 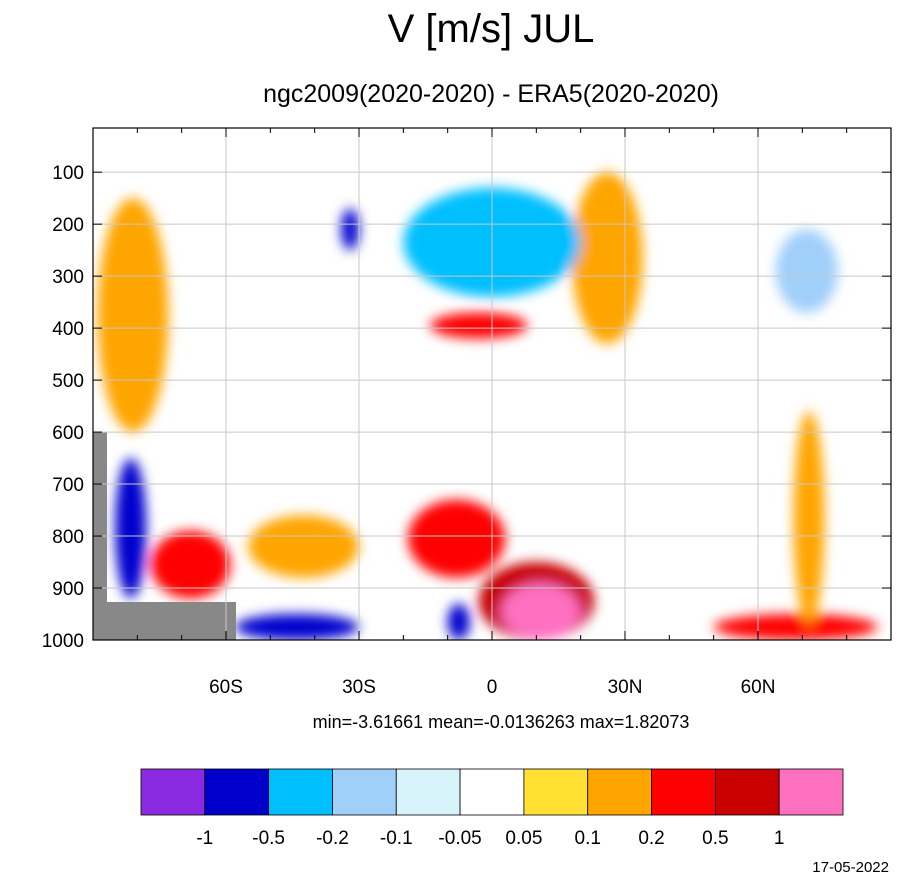 I want to click on missing-data-mask, so click(x=164, y=536).